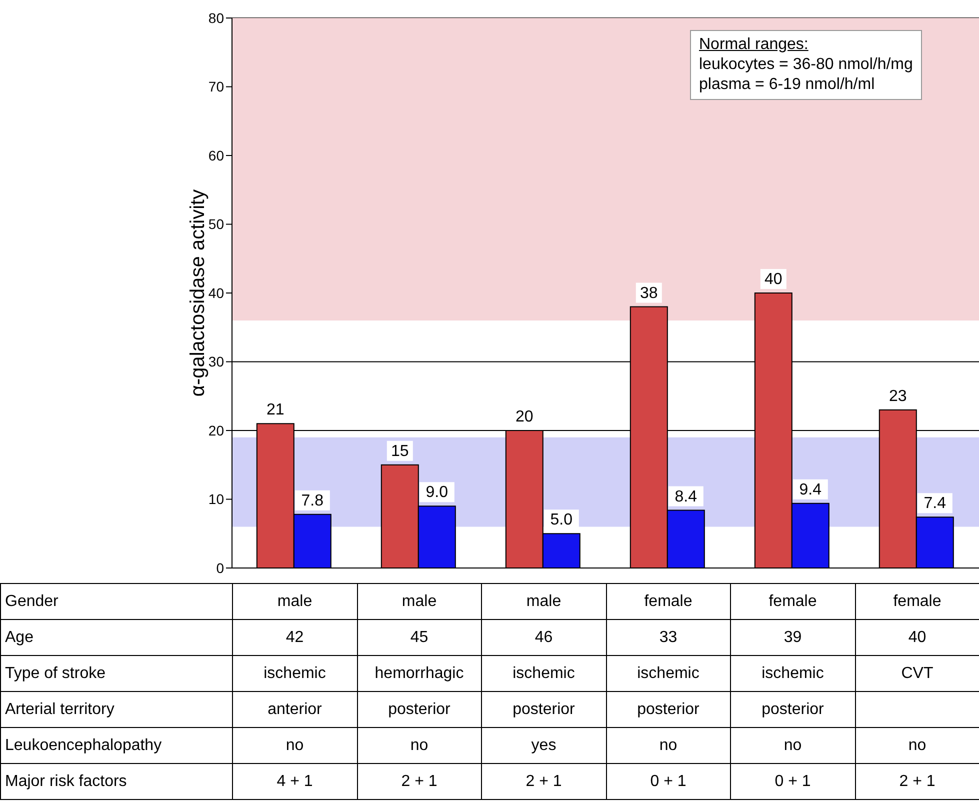 The image size is (979, 801). What do you see at coordinates (216, 86) in the screenshot?
I see `y-tick-label: 70` at bounding box center [216, 86].